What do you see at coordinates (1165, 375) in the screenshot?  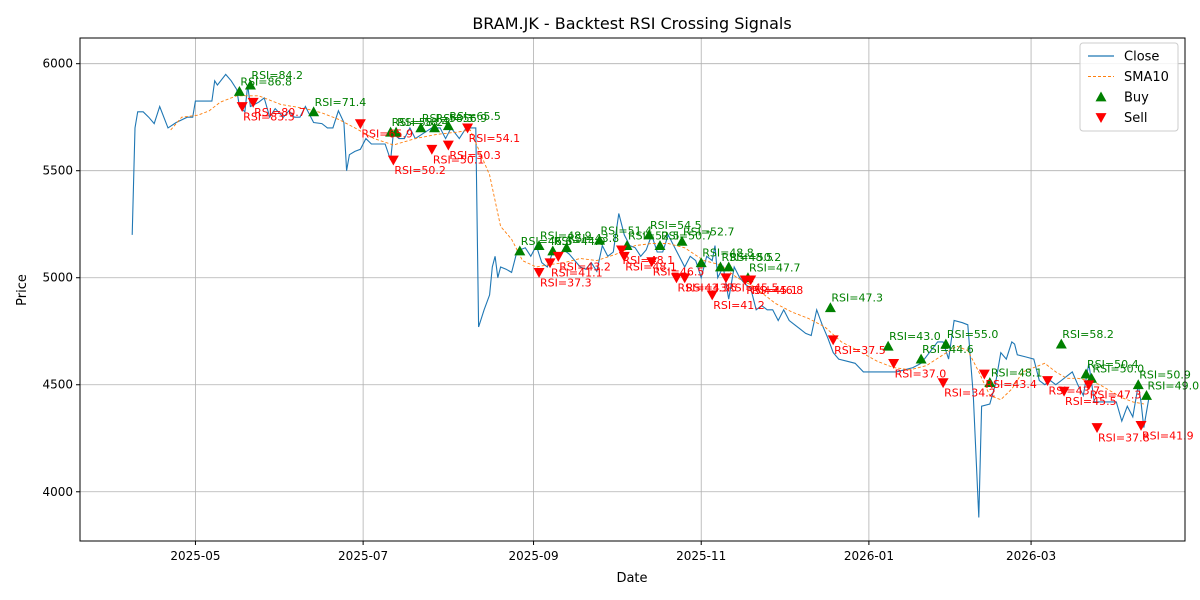 I see `buy-rsi-label: RSI=50.9` at bounding box center [1165, 375].